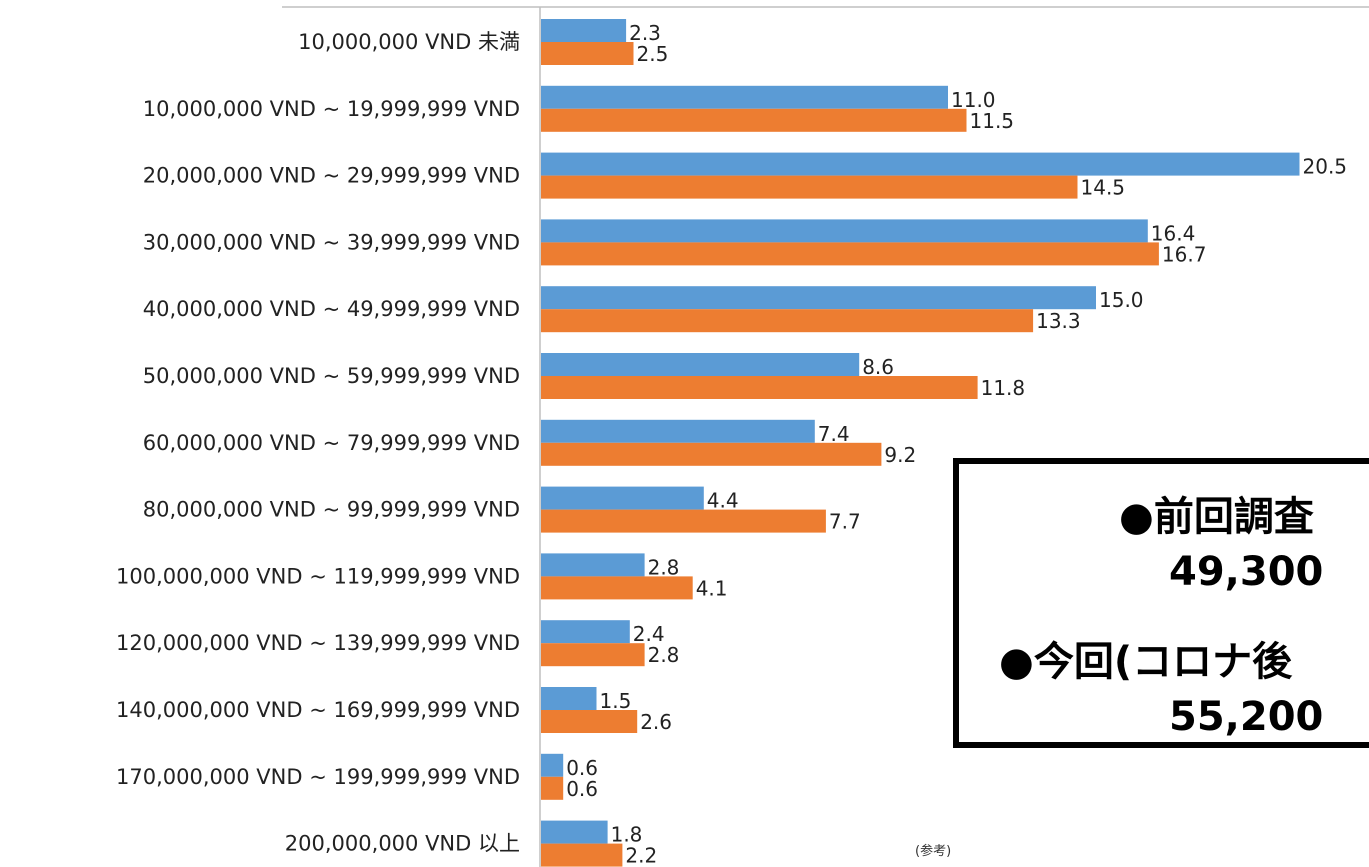 The height and width of the screenshot is (867, 1369). I want to click on data-label: 16.7, so click(1184, 254).